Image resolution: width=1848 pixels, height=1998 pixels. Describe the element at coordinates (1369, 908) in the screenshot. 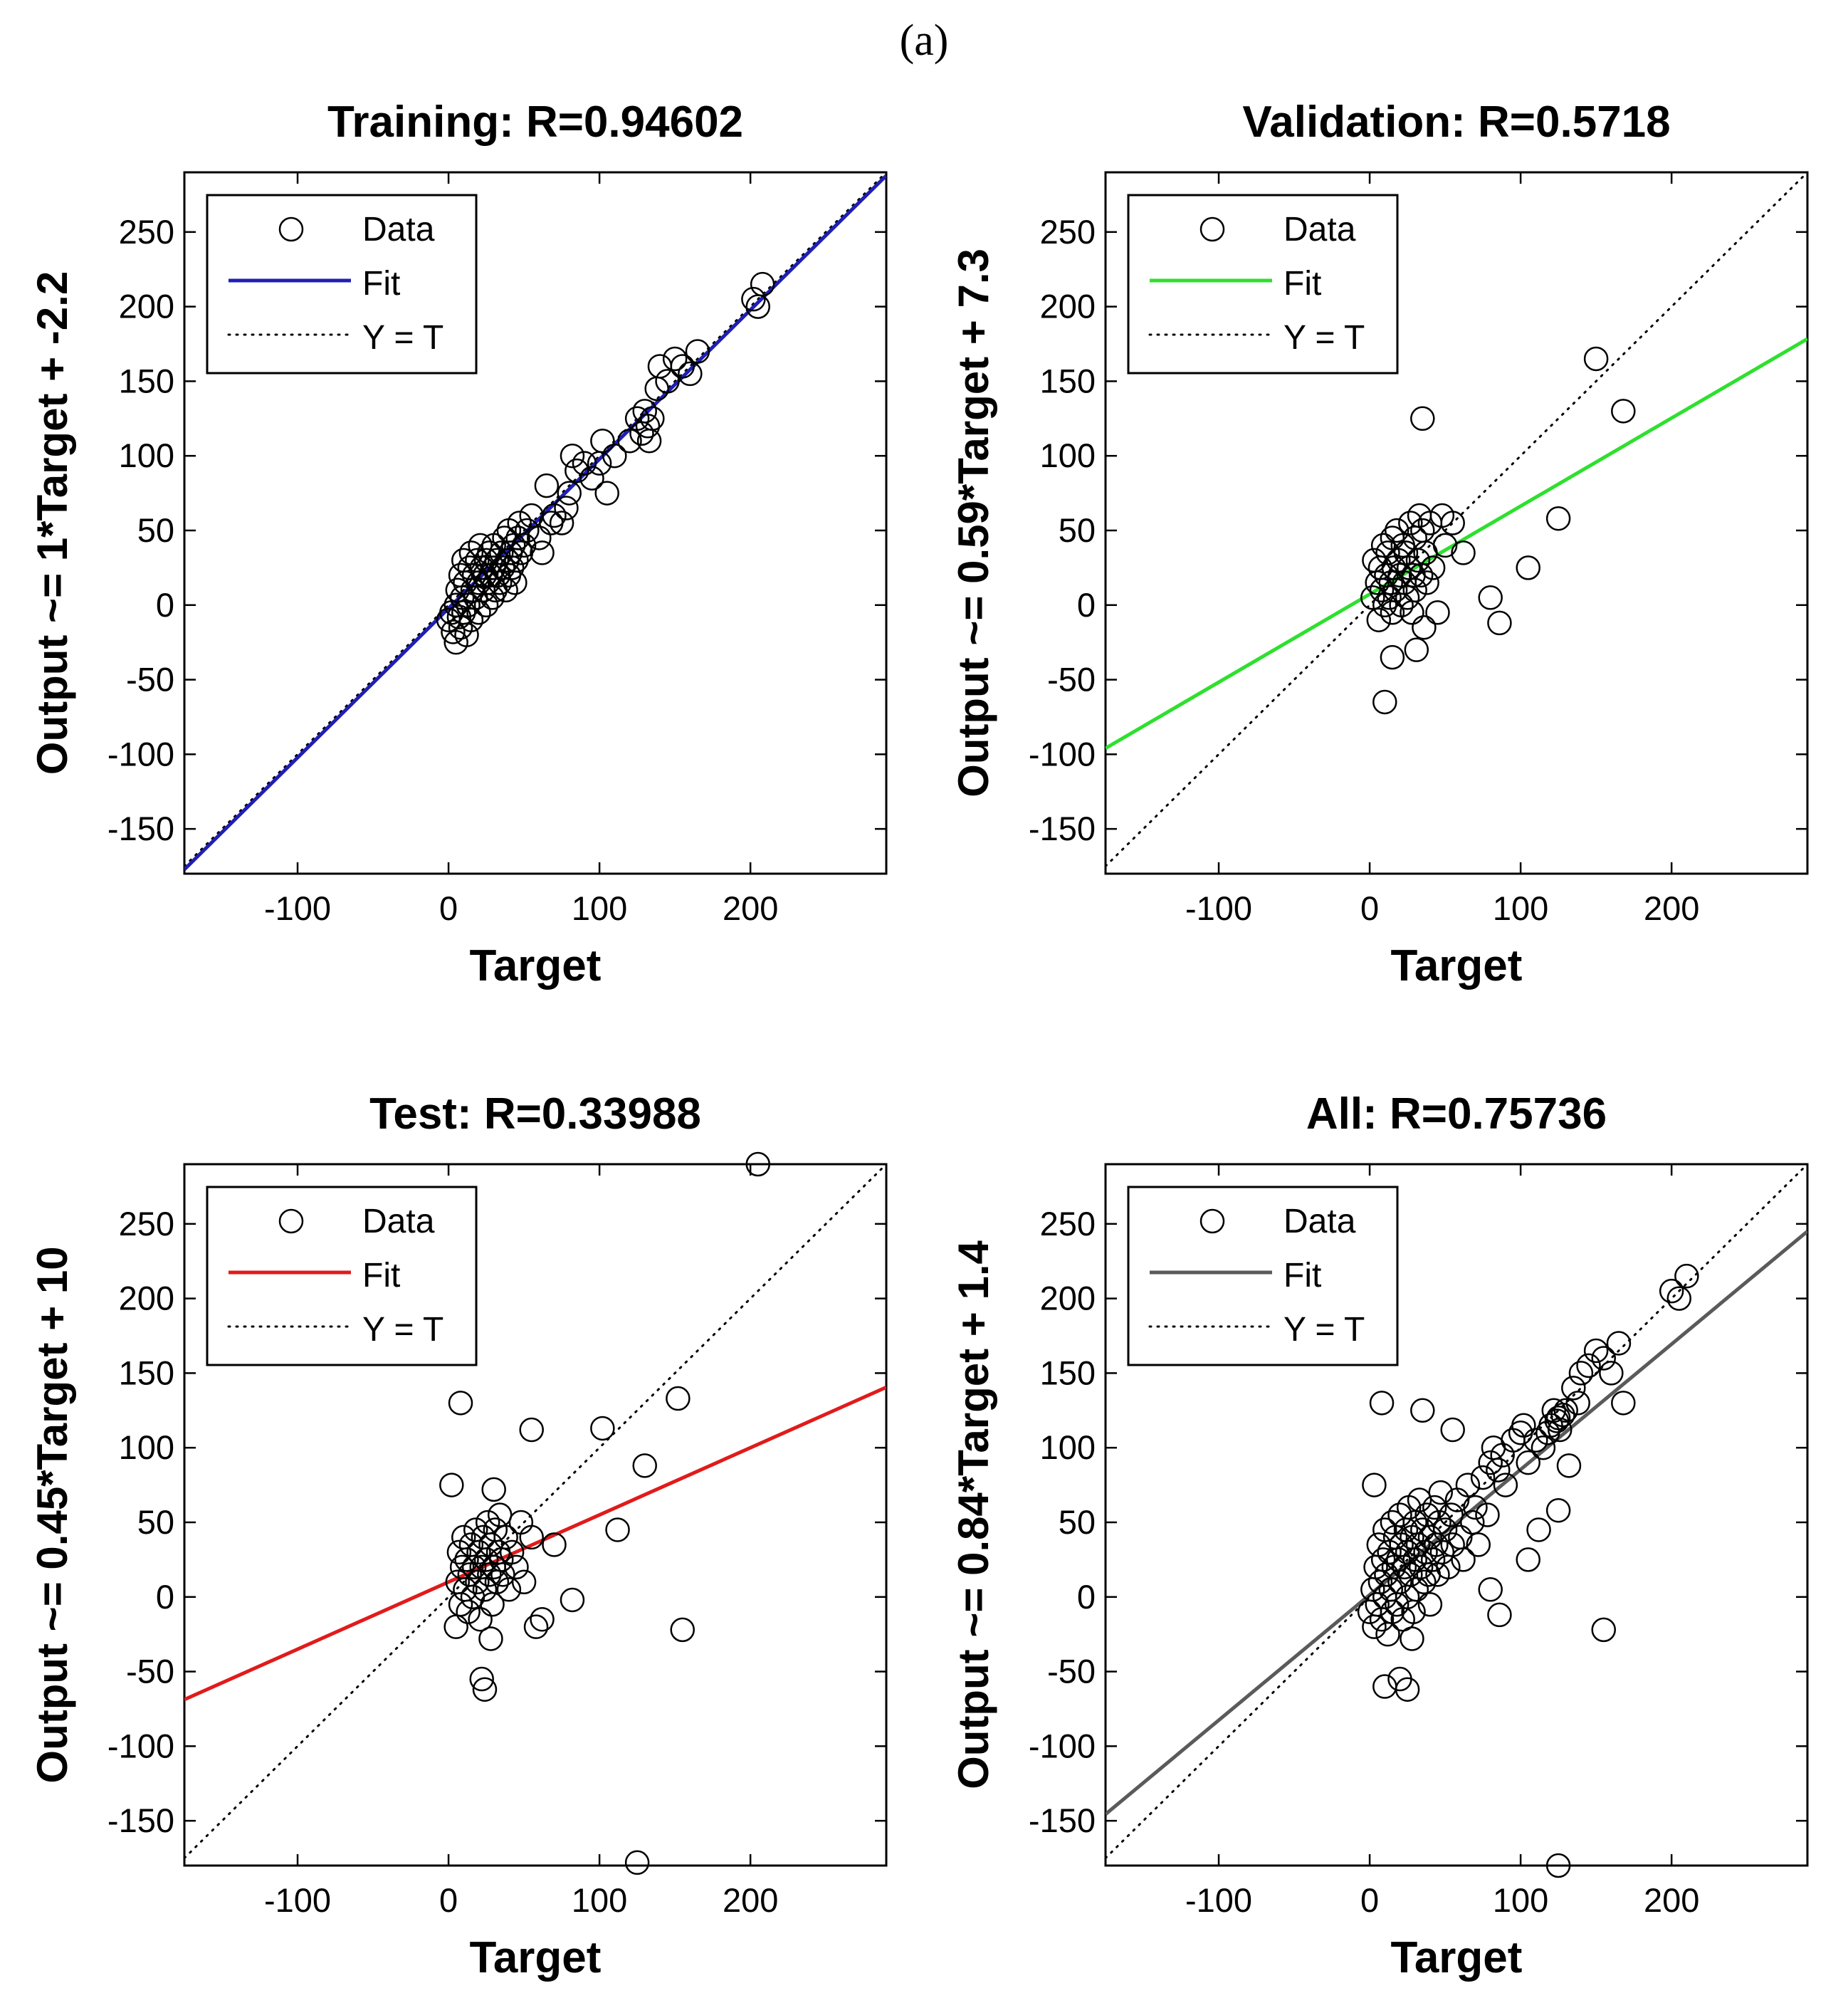

I see `x-tick-label: 0` at that location.